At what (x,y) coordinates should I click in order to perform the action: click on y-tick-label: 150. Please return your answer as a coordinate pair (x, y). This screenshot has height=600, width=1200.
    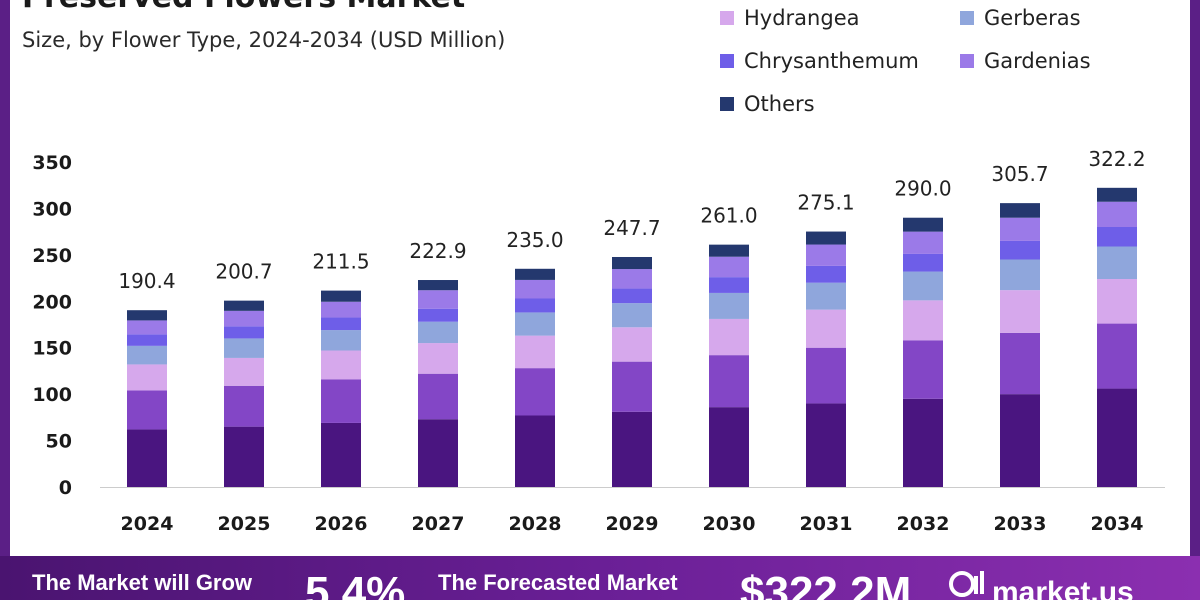
    Looking at the image, I should click on (52, 349).